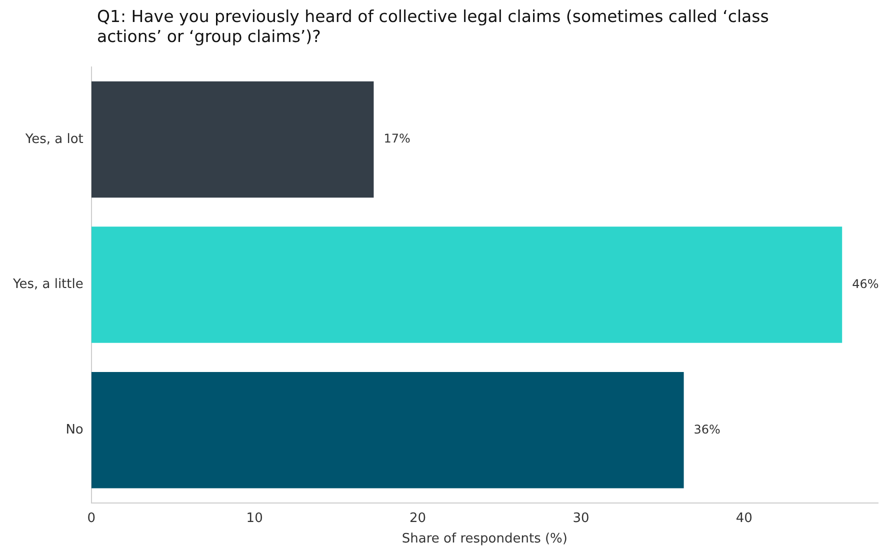 Image resolution: width=880 pixels, height=553 pixels. What do you see at coordinates (418, 518) in the screenshot?
I see `x-tick-label: 20` at bounding box center [418, 518].